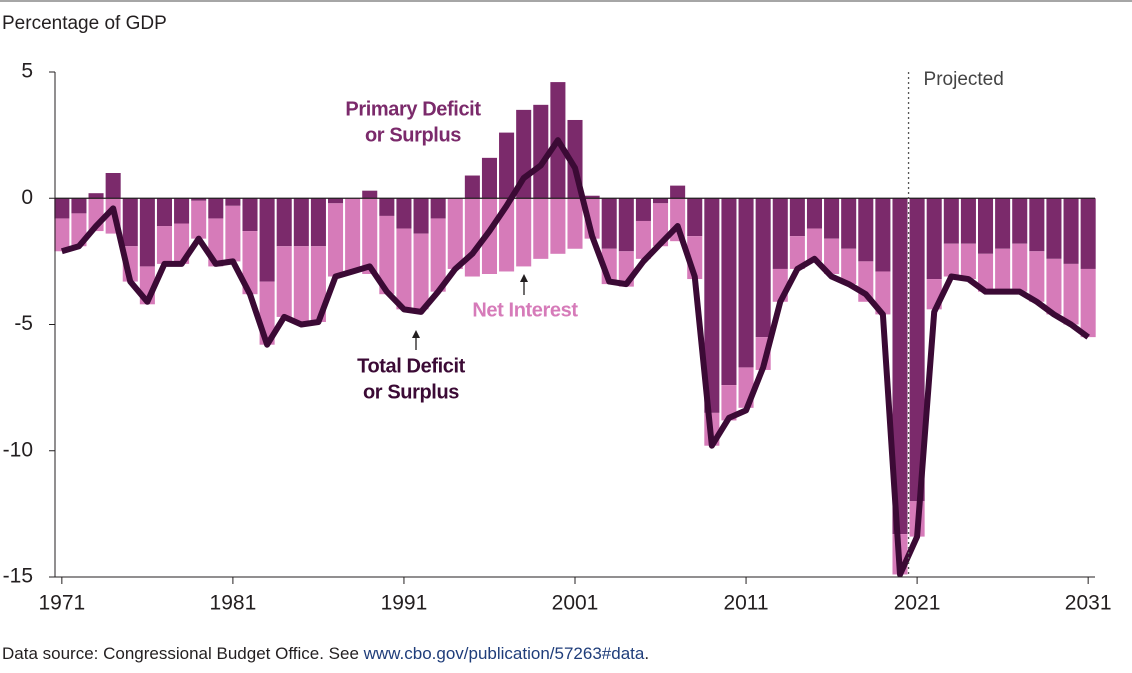  What do you see at coordinates (404, 603) in the screenshot?
I see `x-tick-label: 1991` at bounding box center [404, 603].